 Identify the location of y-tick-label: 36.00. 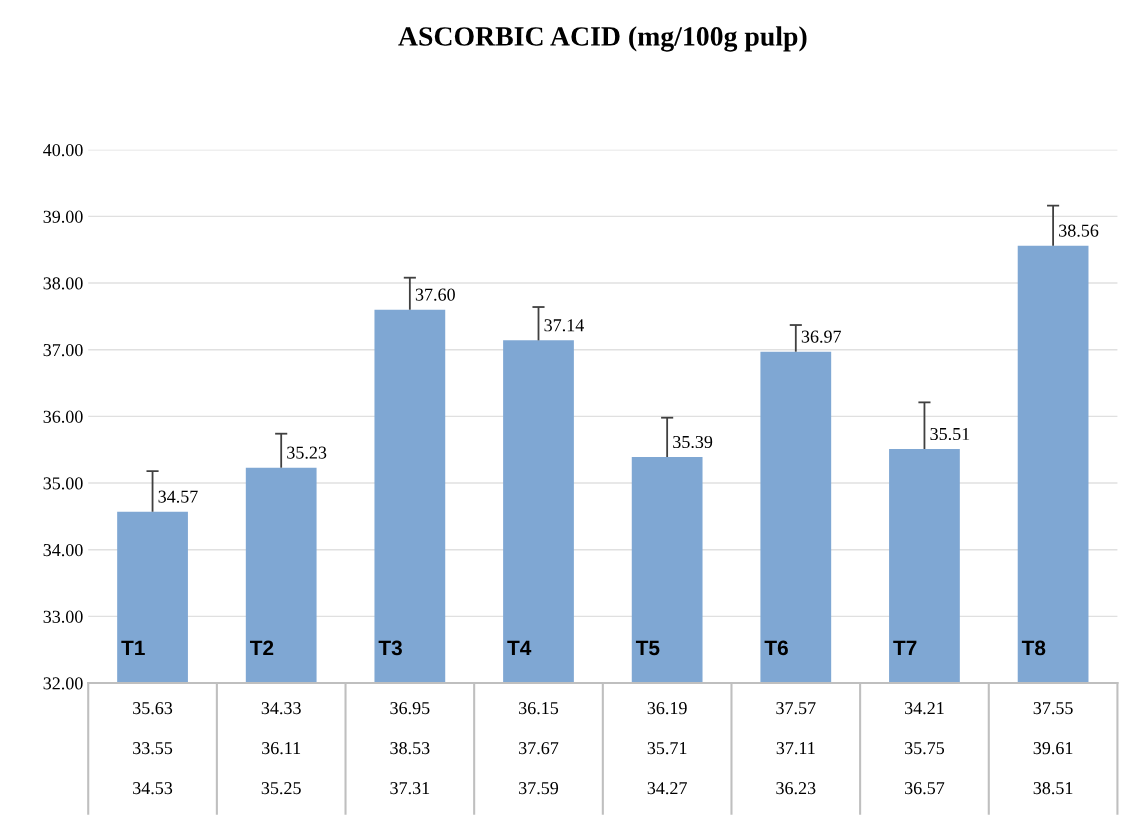
(63, 416).